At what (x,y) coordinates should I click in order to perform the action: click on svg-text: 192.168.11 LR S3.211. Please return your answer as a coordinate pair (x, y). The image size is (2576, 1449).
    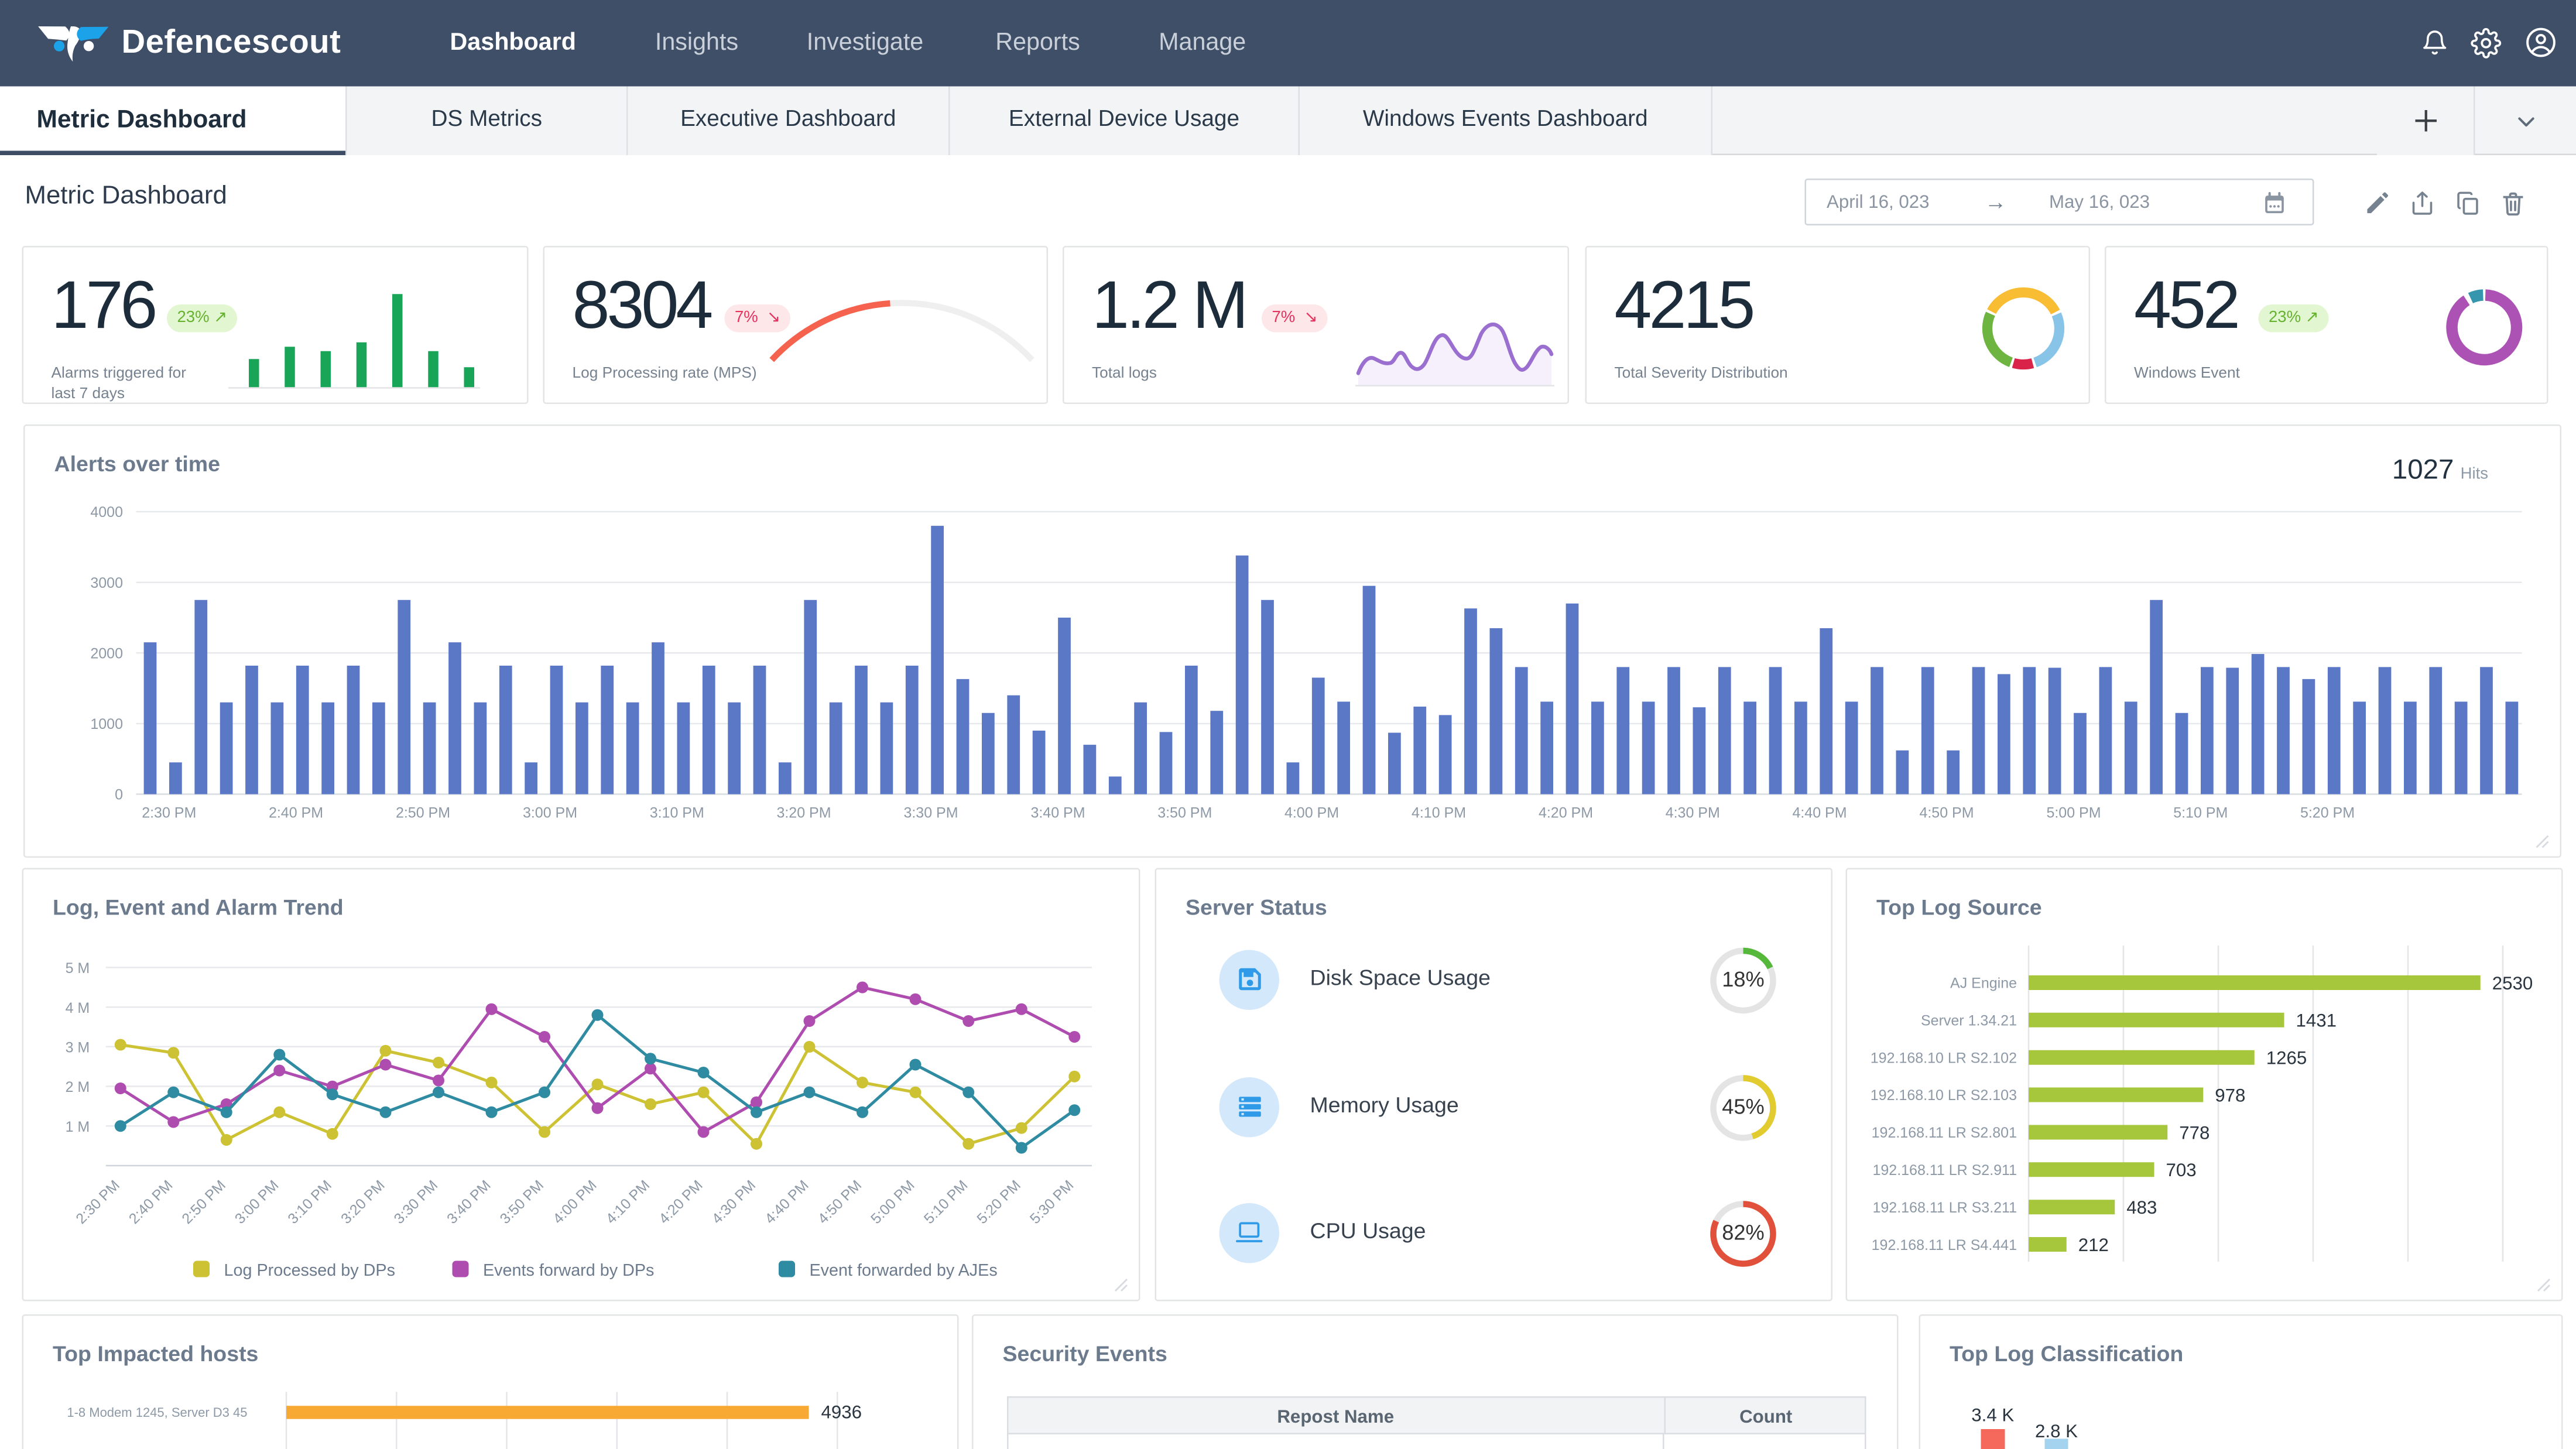
    Looking at the image, I should click on (1945, 1208).